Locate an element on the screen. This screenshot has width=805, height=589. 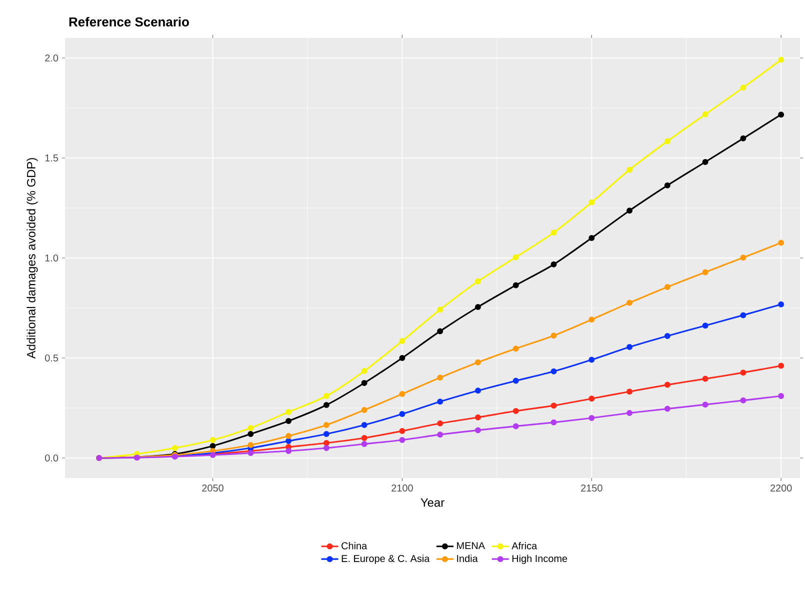
x-axis-title: Year is located at coordinates (432, 502).